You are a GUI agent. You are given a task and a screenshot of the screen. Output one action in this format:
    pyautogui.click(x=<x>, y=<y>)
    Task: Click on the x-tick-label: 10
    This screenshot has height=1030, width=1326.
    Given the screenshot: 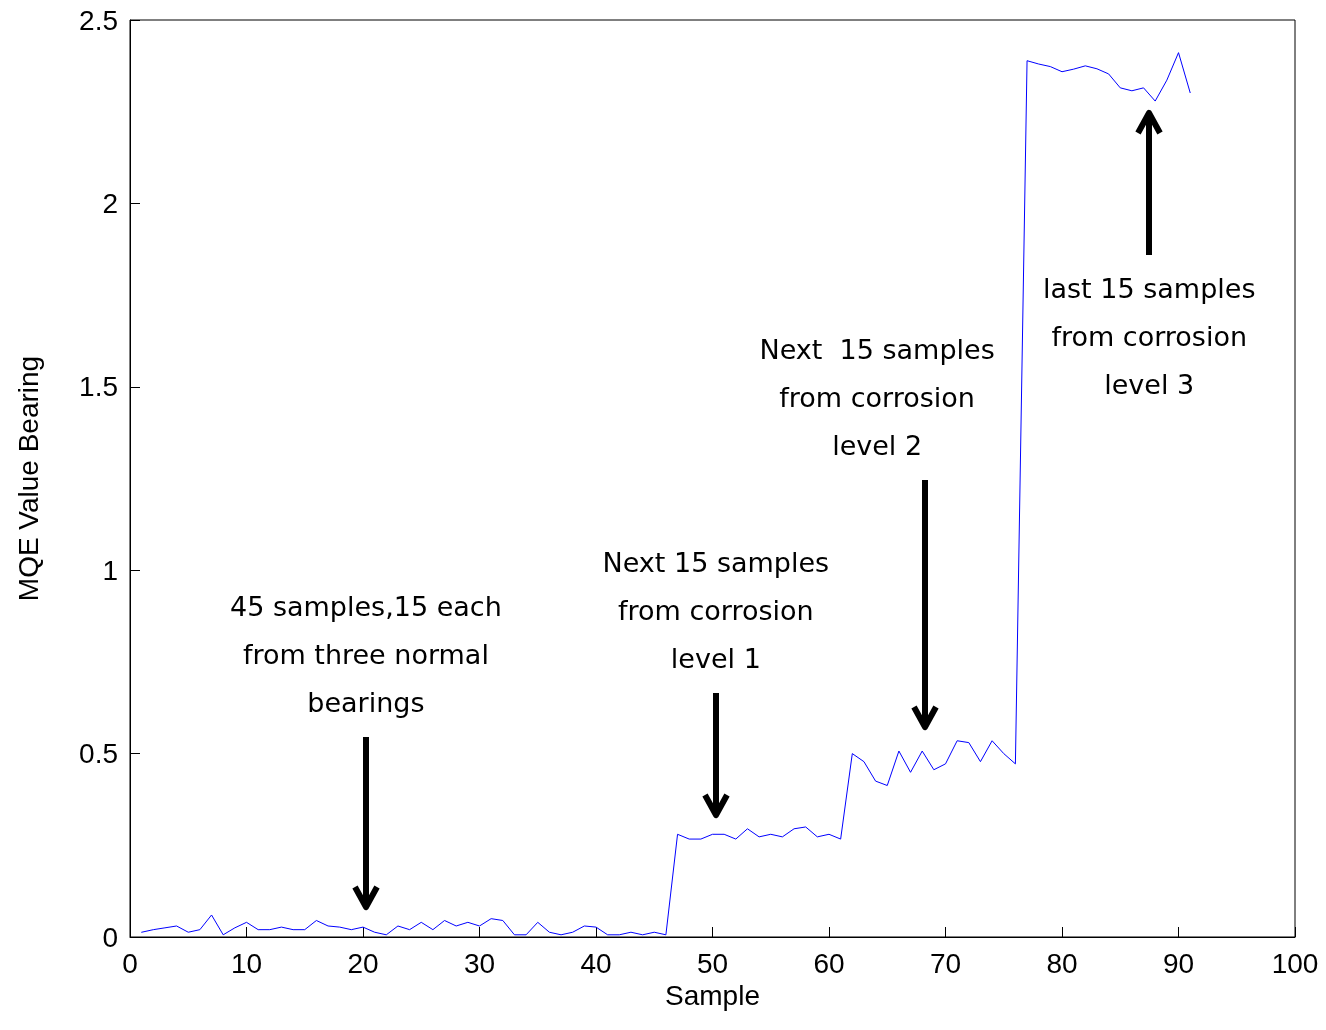 What is the action you would take?
    pyautogui.click(x=246, y=963)
    